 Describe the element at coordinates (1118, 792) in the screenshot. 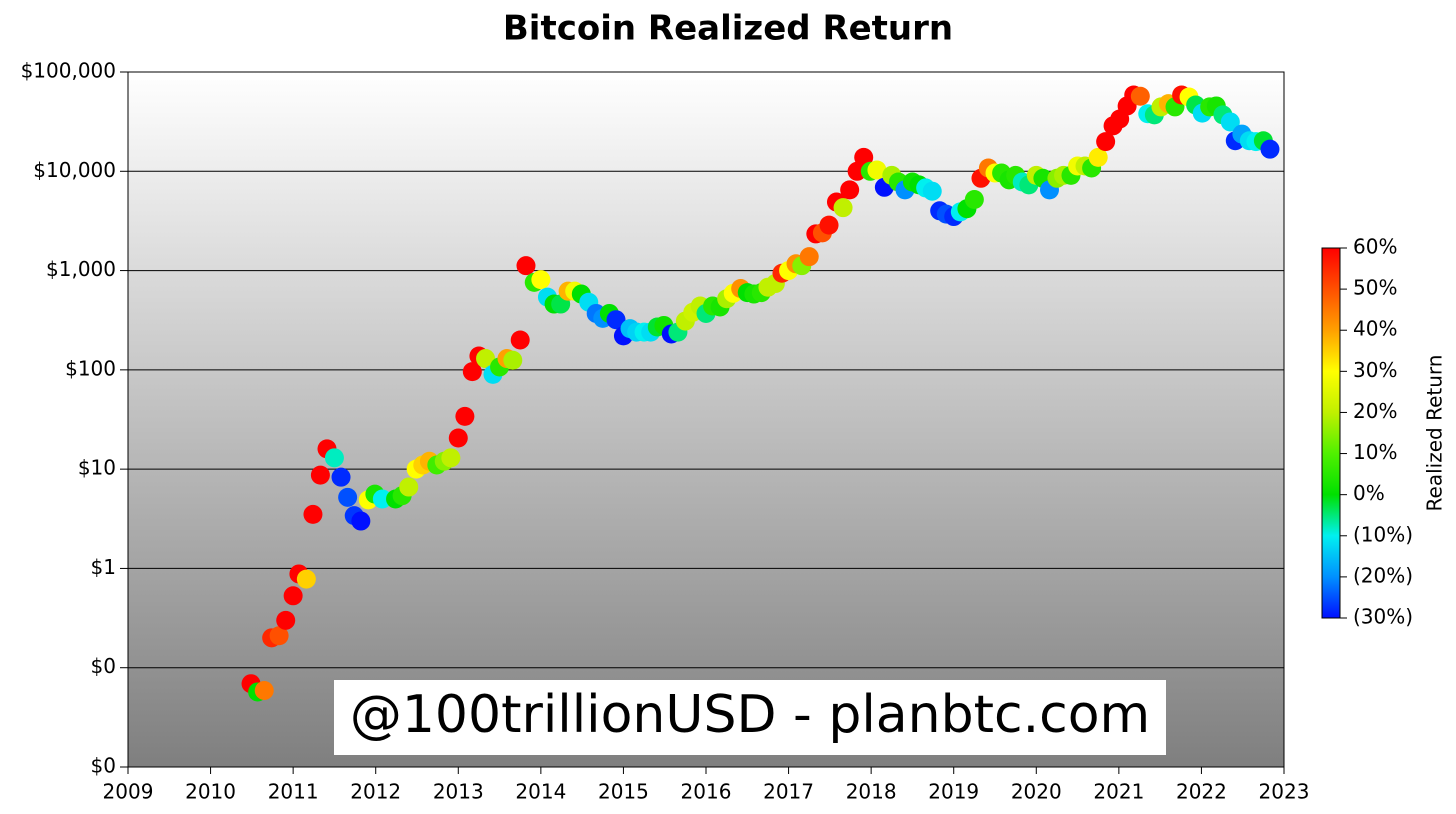

I see `x-tick-label: 2021` at that location.